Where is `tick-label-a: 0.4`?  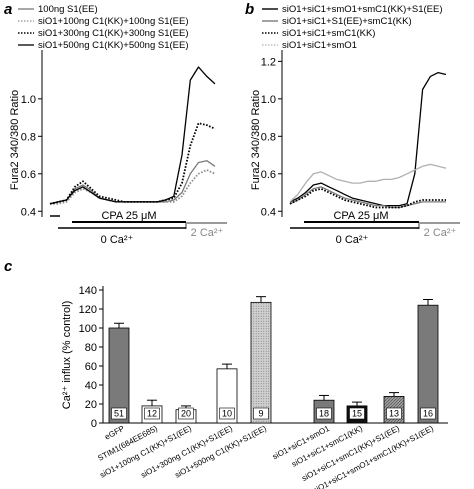
tick-label-a: 0.4 is located at coordinates (28, 212).